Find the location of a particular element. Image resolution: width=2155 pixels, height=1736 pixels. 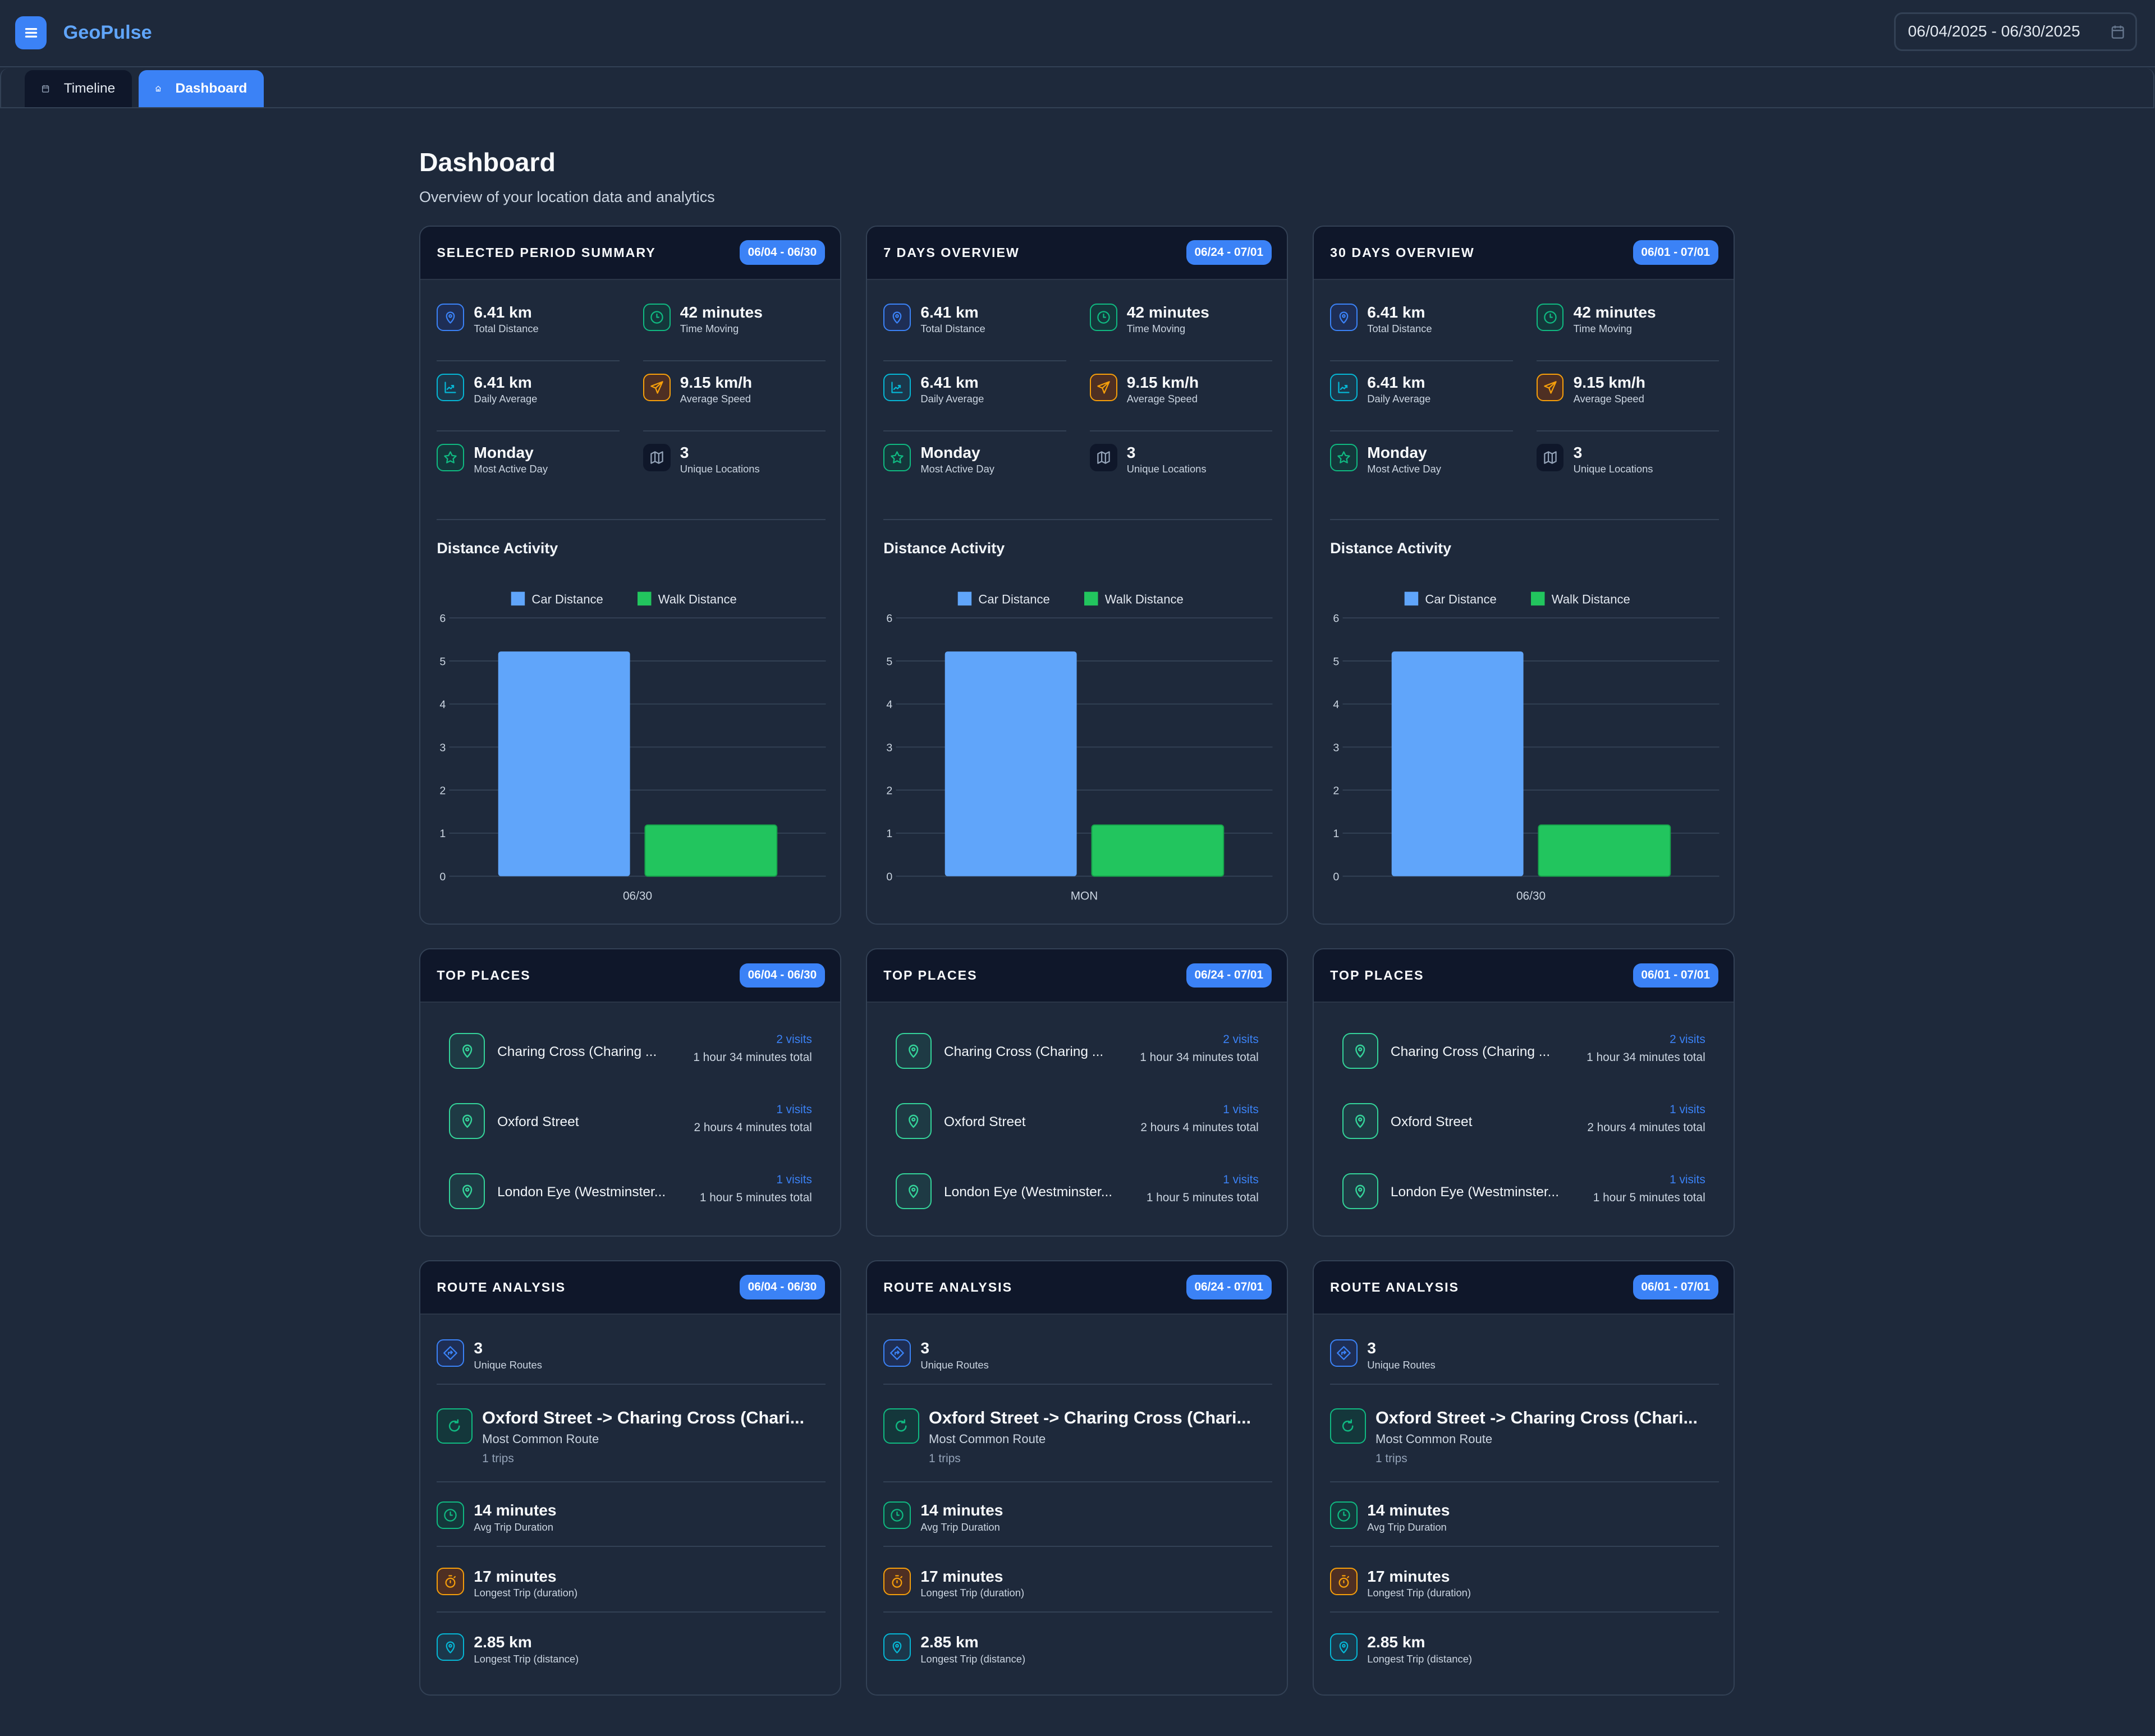

stat-item: 6.41 km Daily Average is located at coordinates (528, 402).